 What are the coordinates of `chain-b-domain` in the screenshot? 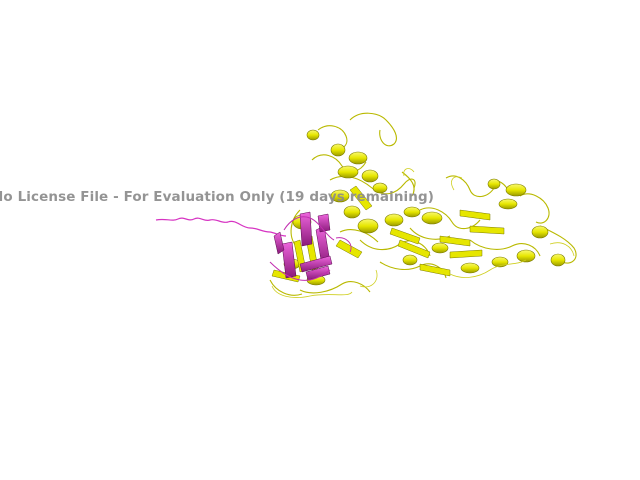 It's located at (303, 246).